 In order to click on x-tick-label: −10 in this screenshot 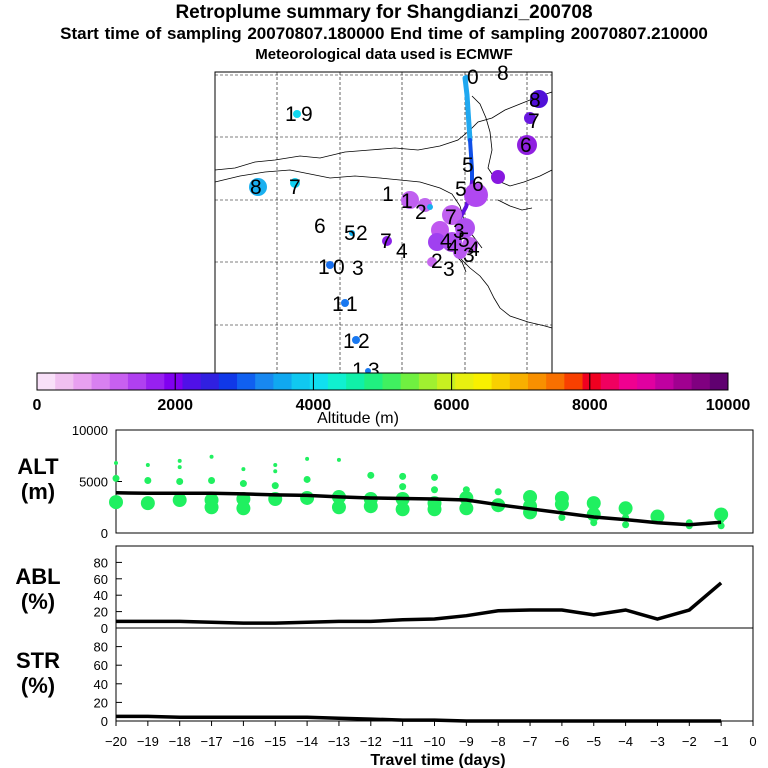, I will do `click(434, 741)`.